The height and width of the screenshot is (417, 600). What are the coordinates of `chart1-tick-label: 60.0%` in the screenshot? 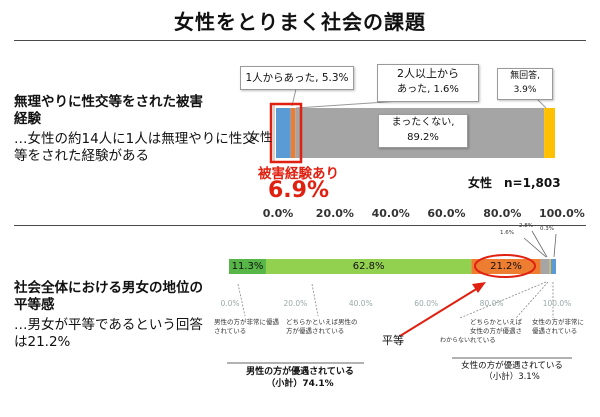 It's located at (446, 213).